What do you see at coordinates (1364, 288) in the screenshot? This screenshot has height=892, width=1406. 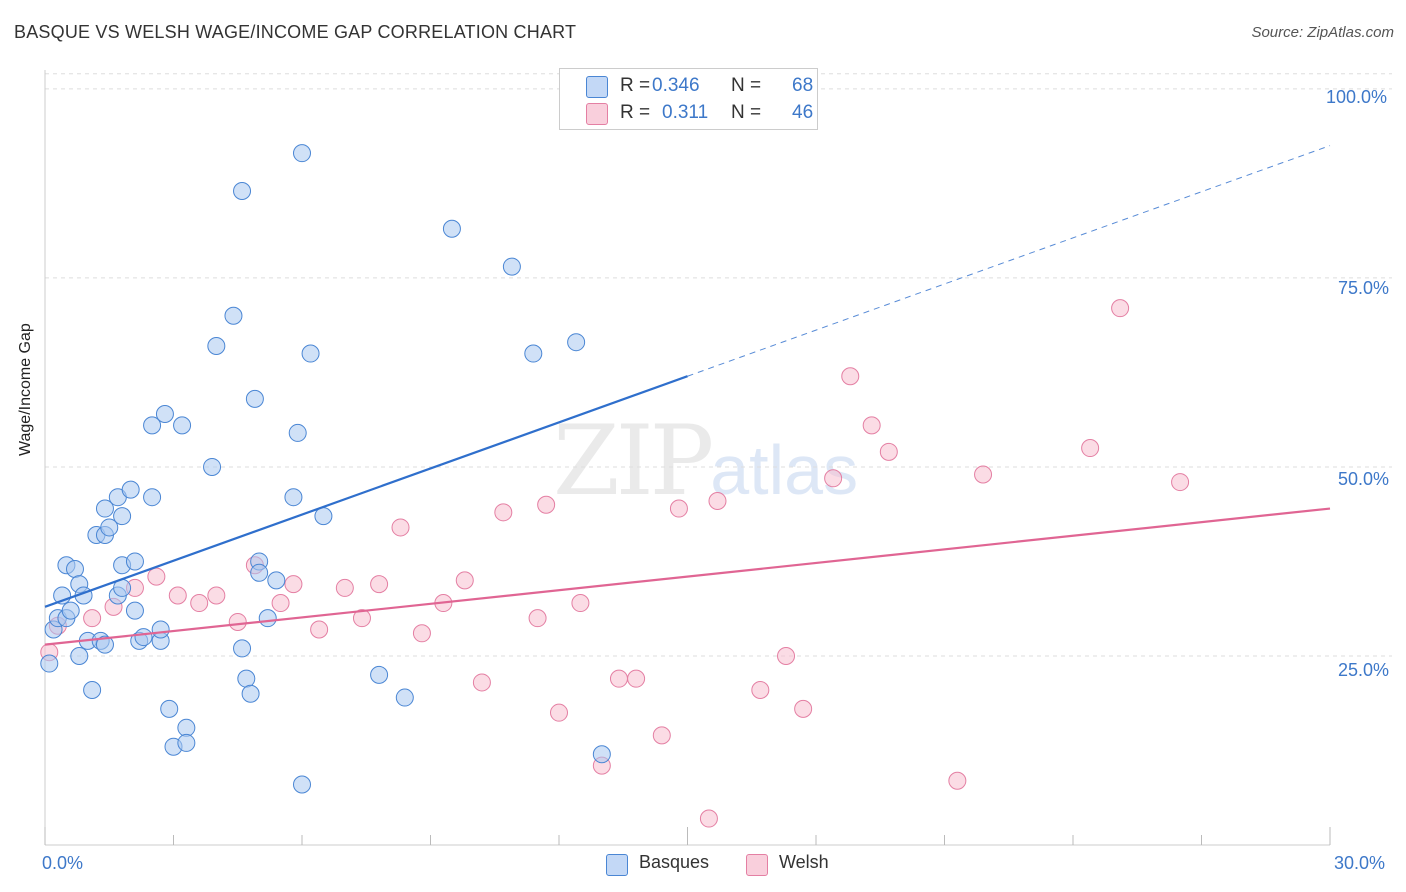 I see `y-tick-75: 75.0%` at bounding box center [1364, 288].